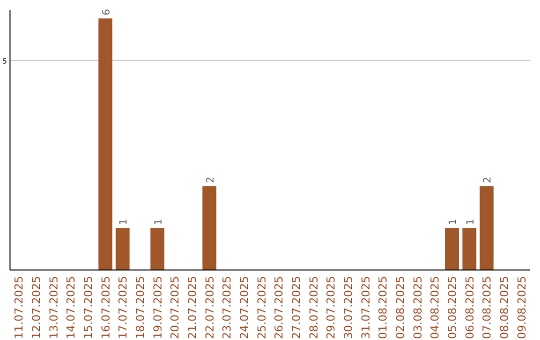 This screenshot has height=340, width=540. Describe the element at coordinates (192, 307) in the screenshot. I see `x-tick-label: 21.07.2025` at that location.